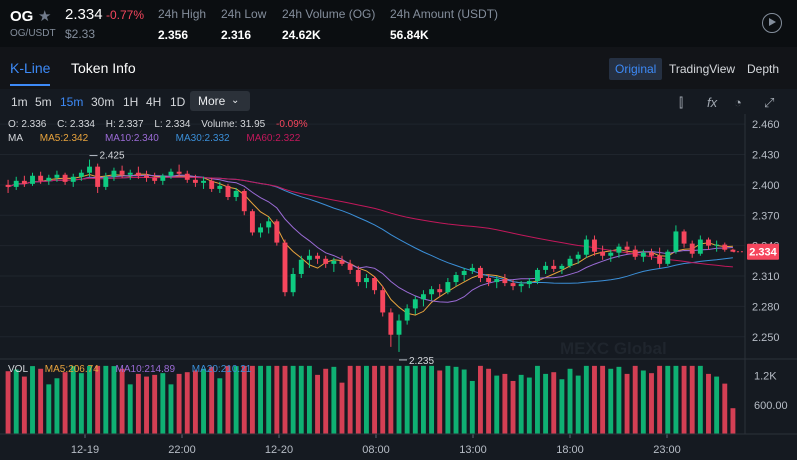 The height and width of the screenshot is (460, 797). What do you see at coordinates (772, 23) in the screenshot?
I see `play-icon` at bounding box center [772, 23].